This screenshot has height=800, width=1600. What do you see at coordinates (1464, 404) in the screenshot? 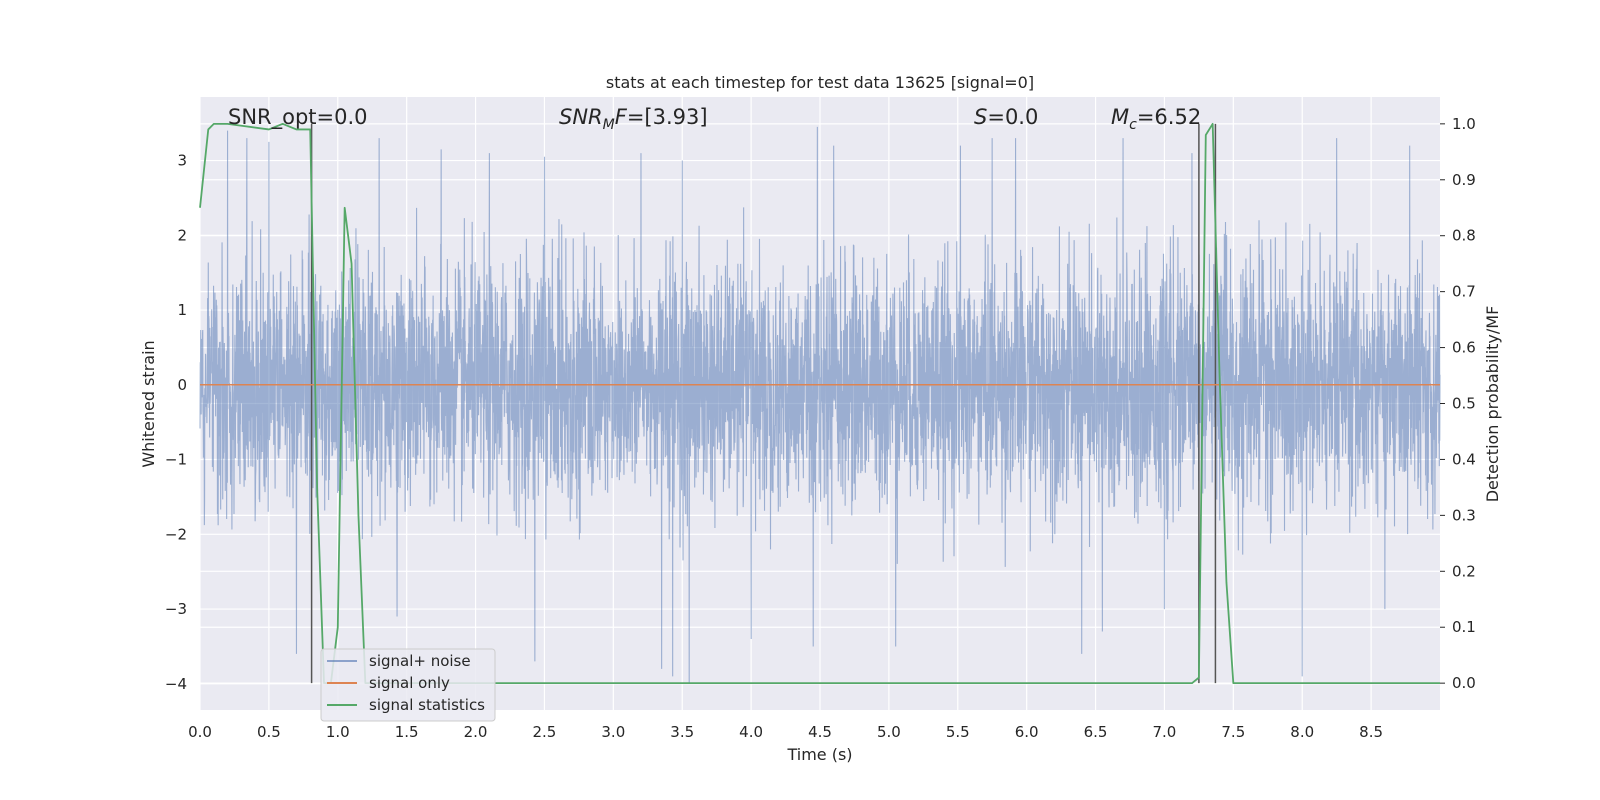
I see `right-tick-label: 0.5` at bounding box center [1464, 404].